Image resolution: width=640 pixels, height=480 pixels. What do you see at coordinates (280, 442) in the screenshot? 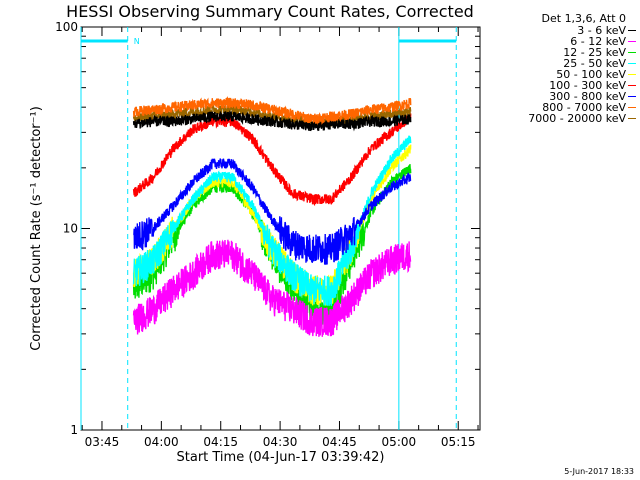
I see `x-tick-label: 04:30` at bounding box center [280, 442].